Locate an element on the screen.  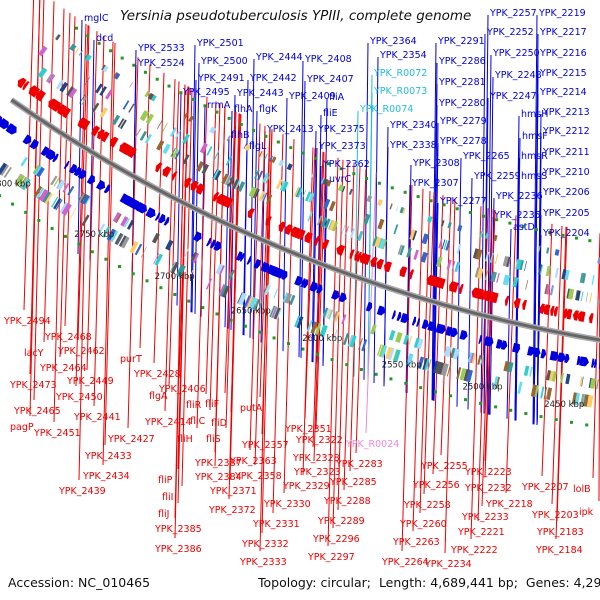
gene-label: YPK_2338 is located at coordinates (413, 145).